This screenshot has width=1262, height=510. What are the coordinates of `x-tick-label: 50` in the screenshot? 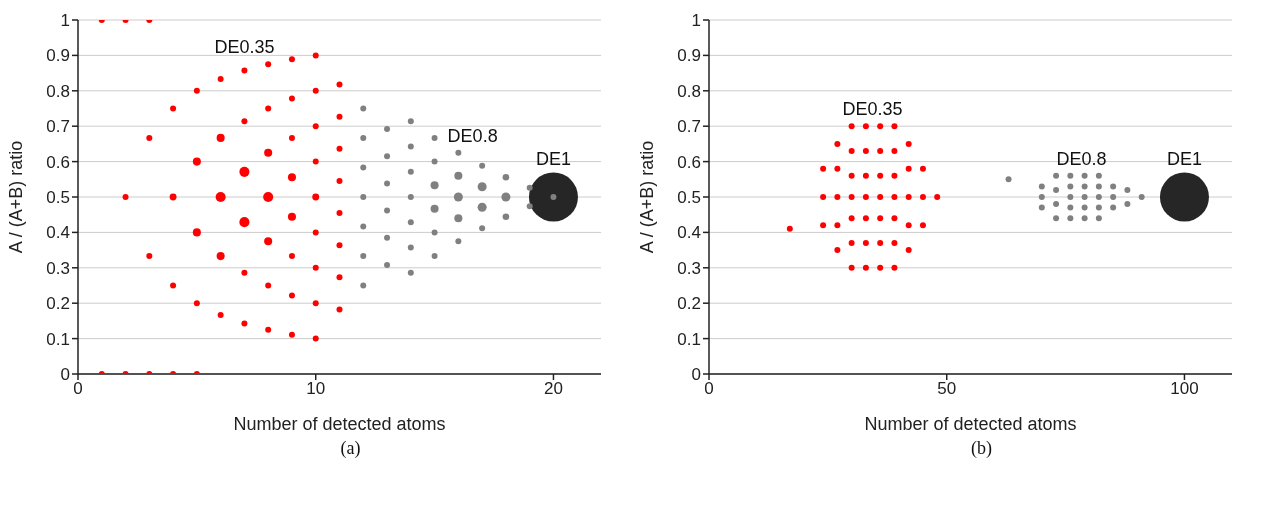 It's located at (947, 389).